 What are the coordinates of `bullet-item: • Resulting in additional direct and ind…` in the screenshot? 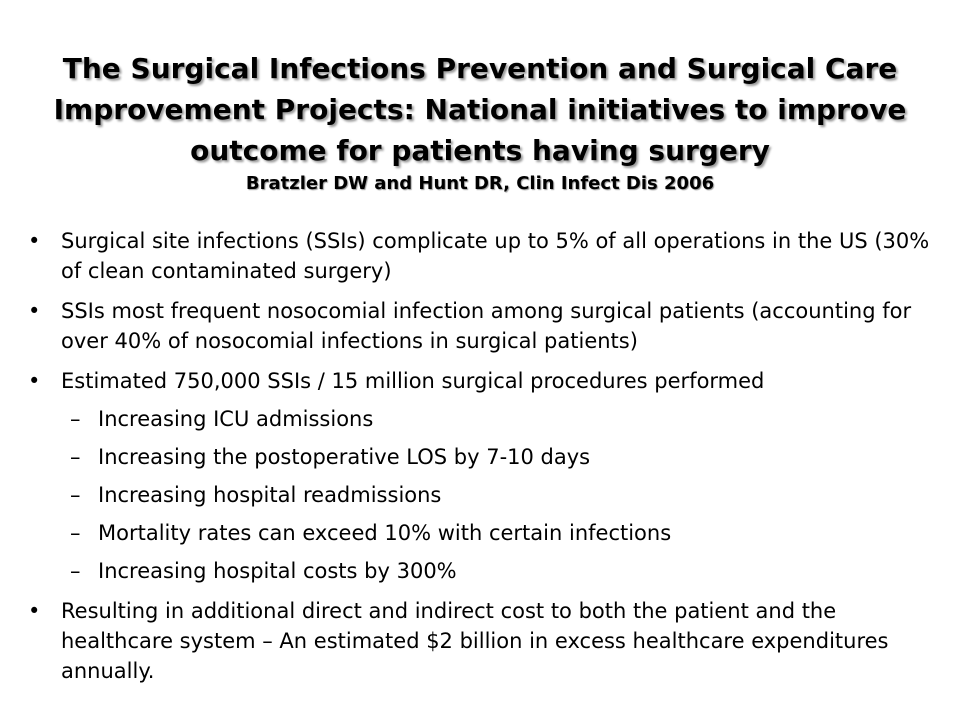 It's located at (486, 641).